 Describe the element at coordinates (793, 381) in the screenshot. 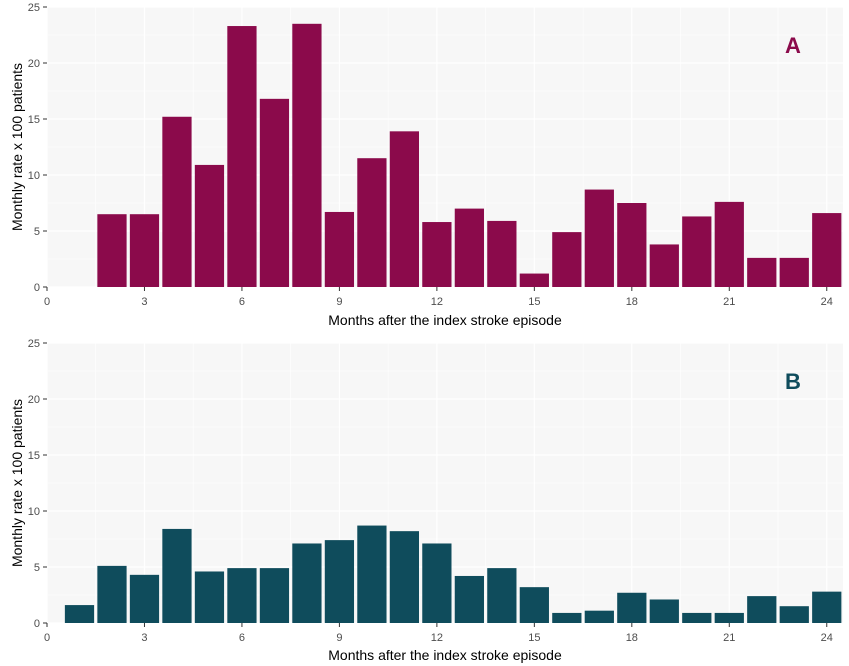

I see `panel-letter: B` at that location.